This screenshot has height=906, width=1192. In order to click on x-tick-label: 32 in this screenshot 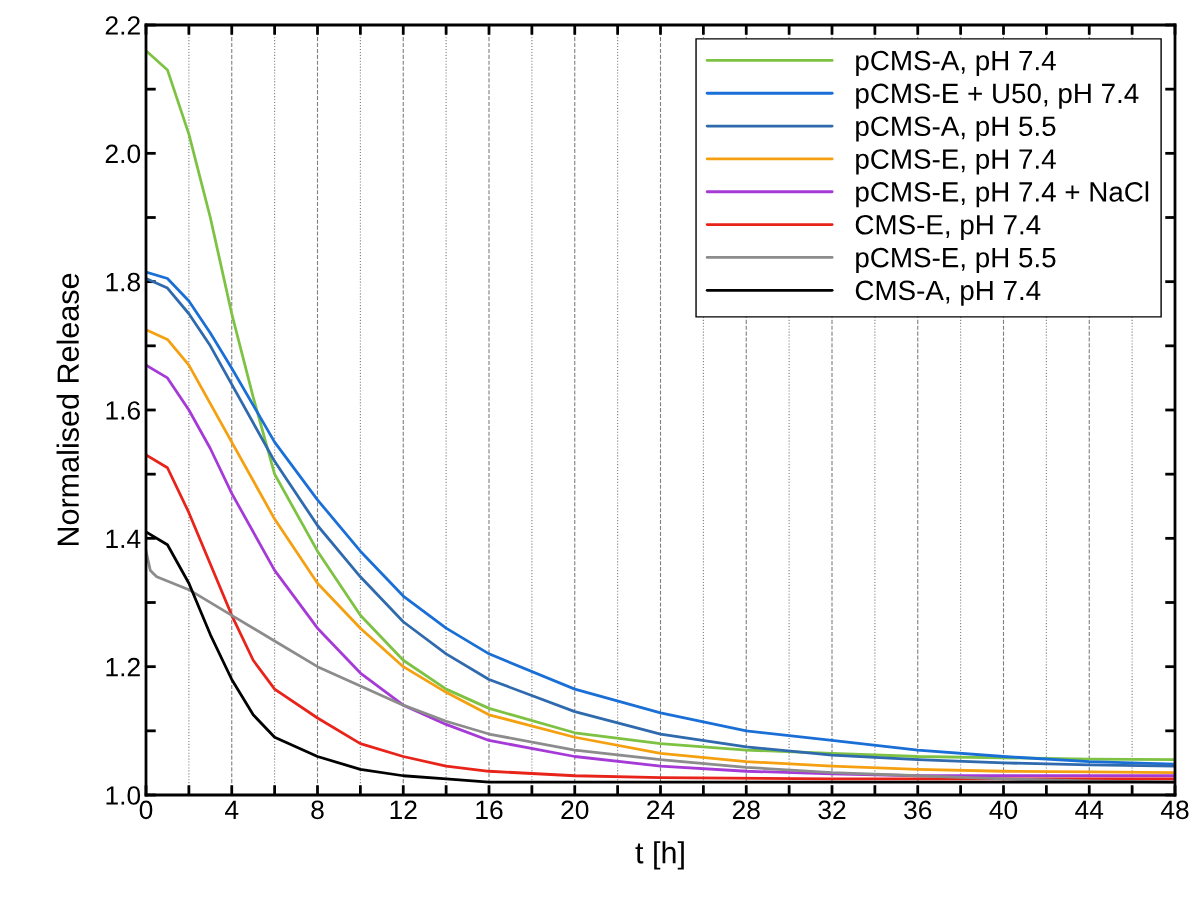, I will do `click(832, 810)`.